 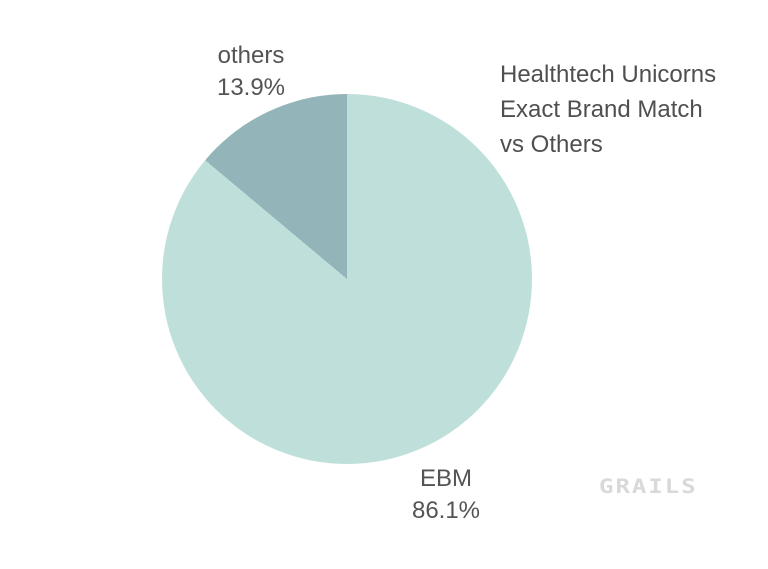 What do you see at coordinates (551, 144) in the screenshot?
I see `chart-title-line-3: vs Others` at bounding box center [551, 144].